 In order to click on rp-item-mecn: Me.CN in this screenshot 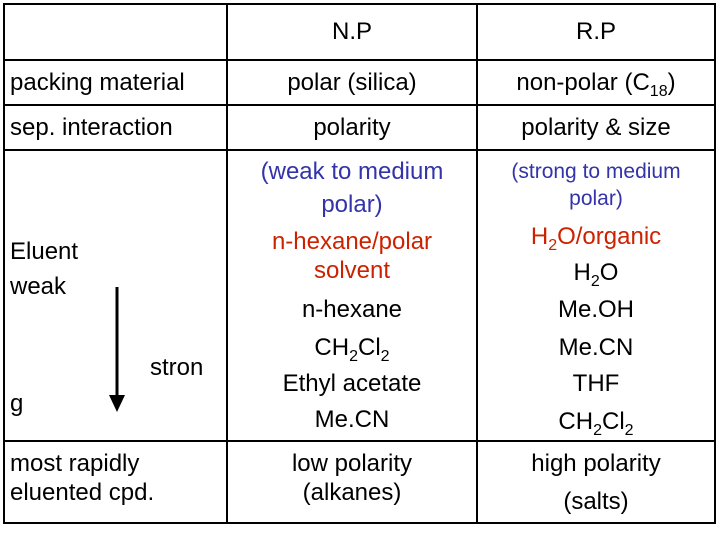, I will do `click(596, 347)`.